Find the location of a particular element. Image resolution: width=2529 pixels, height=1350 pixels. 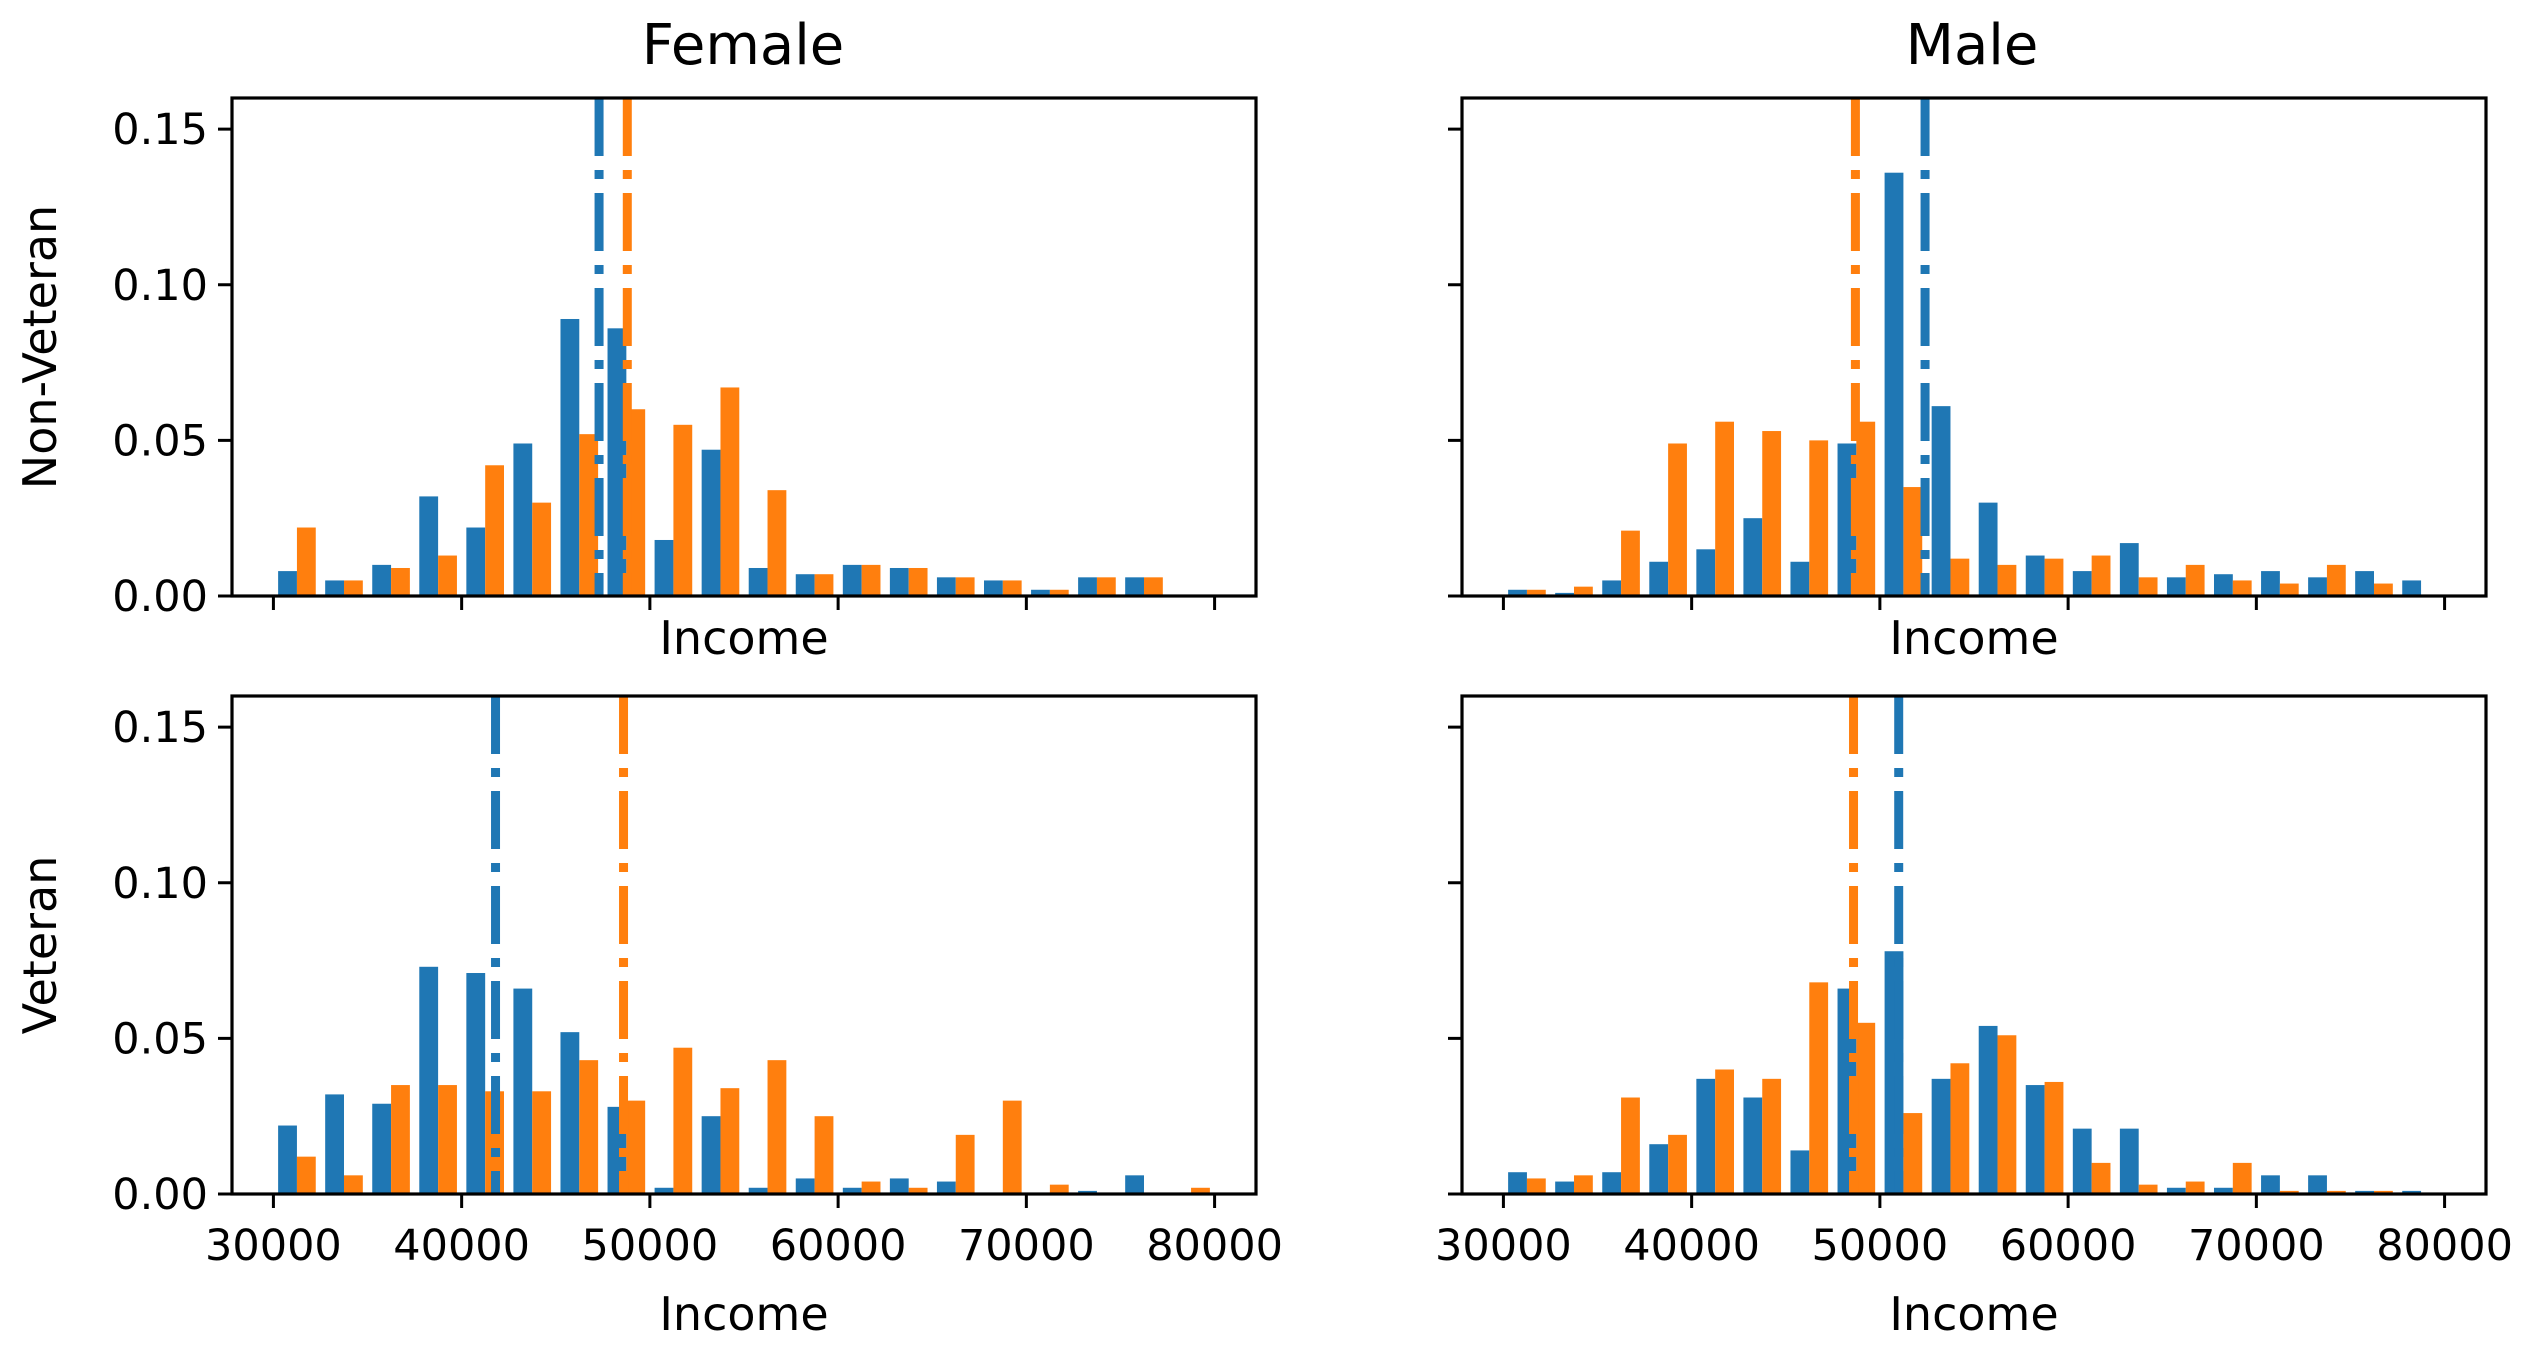

female-nonveteran-ytick-label-3: 0.15 is located at coordinates (160, 130).